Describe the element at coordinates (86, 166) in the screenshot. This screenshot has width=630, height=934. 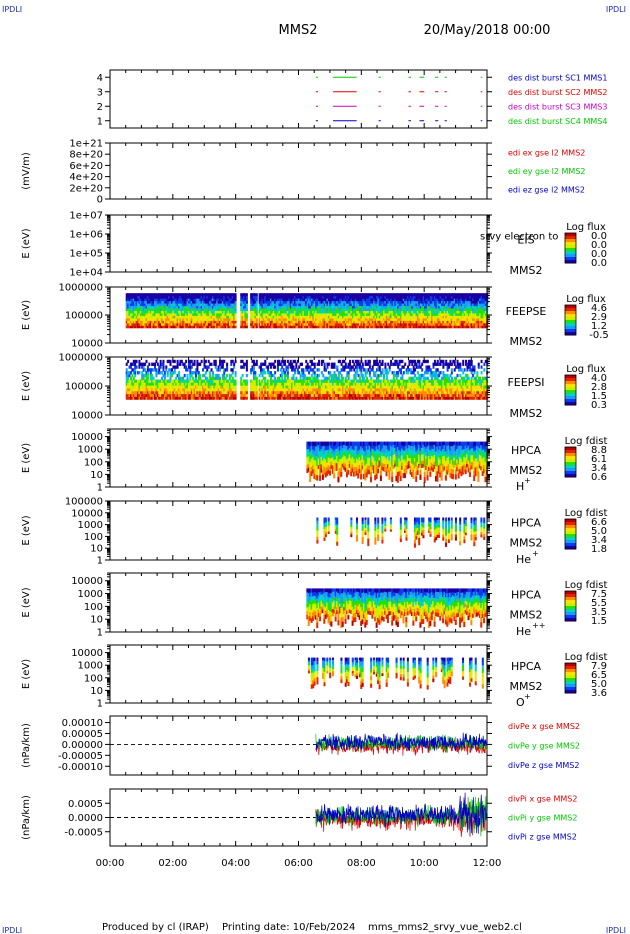
I see `y-tick-label: 6e+20` at that location.